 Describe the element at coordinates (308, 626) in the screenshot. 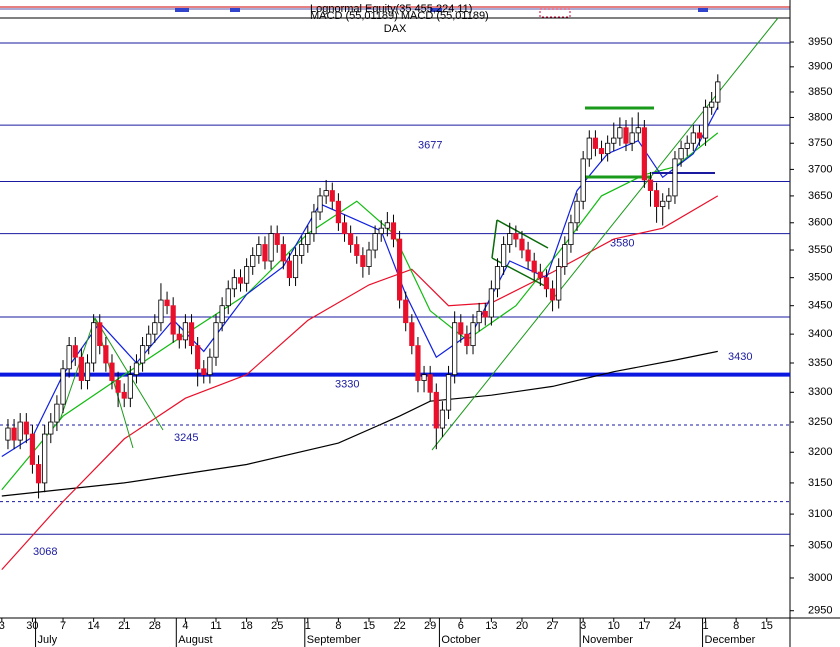

I see `x-tick-label: 1` at that location.